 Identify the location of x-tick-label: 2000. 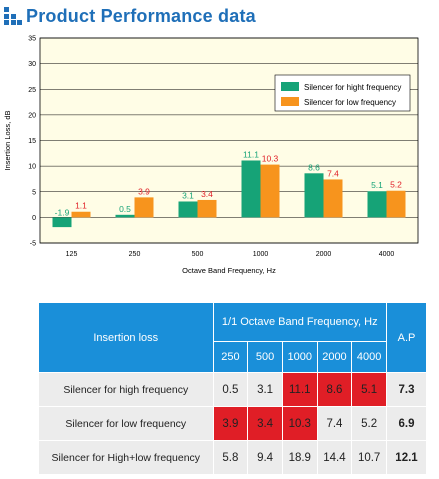
(324, 254).